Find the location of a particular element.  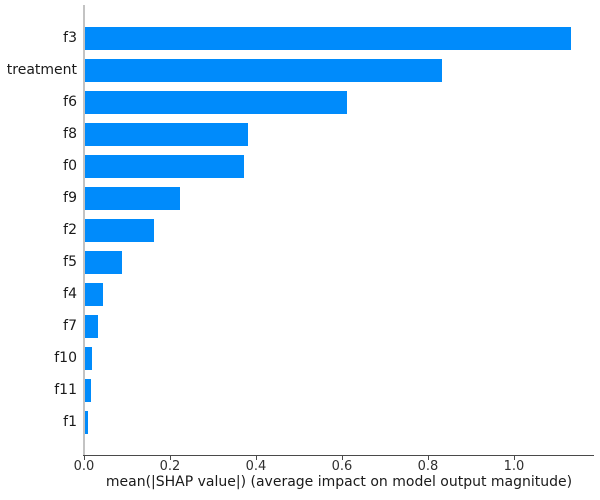

bar-f6 is located at coordinates (216, 102).